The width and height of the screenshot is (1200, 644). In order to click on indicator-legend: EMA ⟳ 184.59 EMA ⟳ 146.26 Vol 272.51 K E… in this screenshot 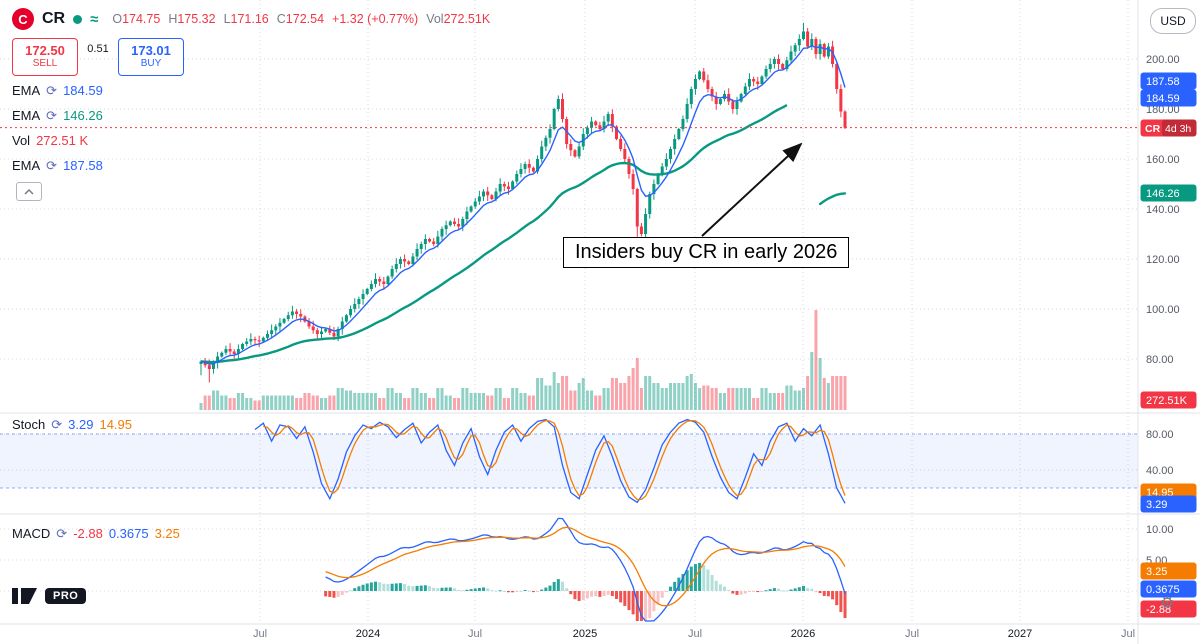, I will do `click(57, 131)`.